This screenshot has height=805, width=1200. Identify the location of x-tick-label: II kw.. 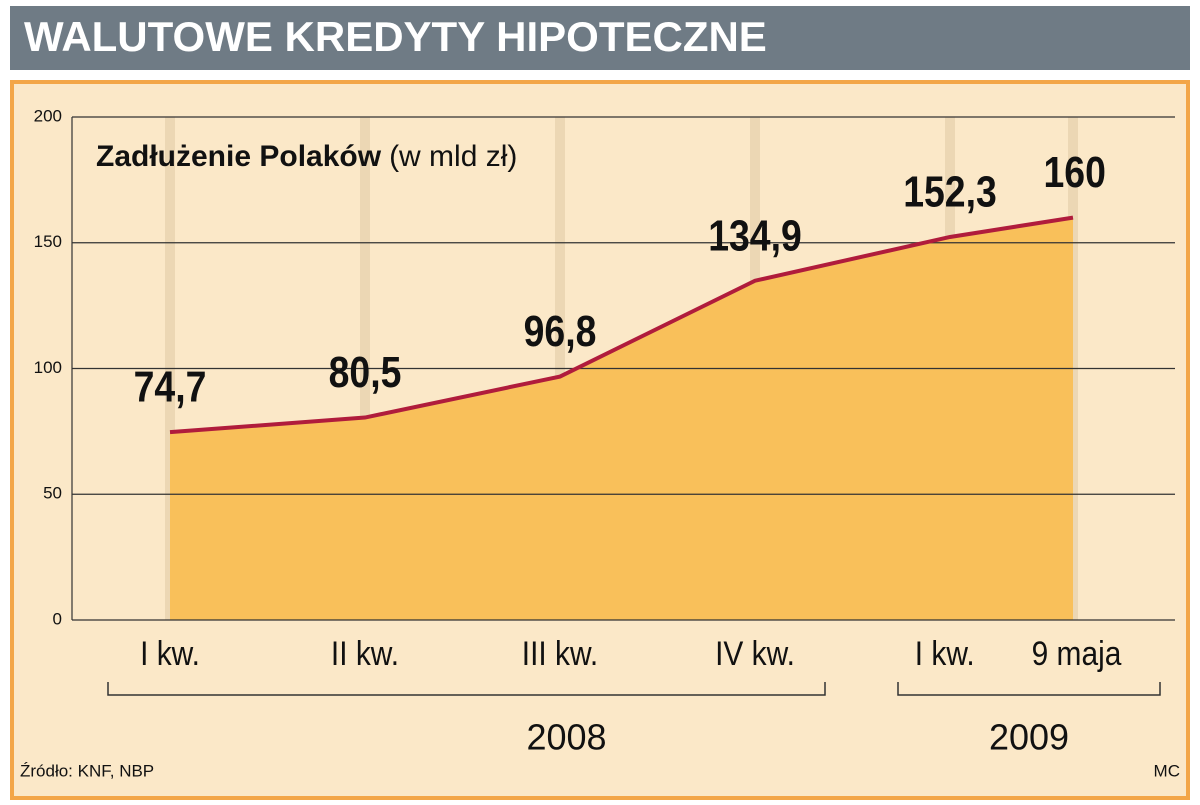
(365, 653).